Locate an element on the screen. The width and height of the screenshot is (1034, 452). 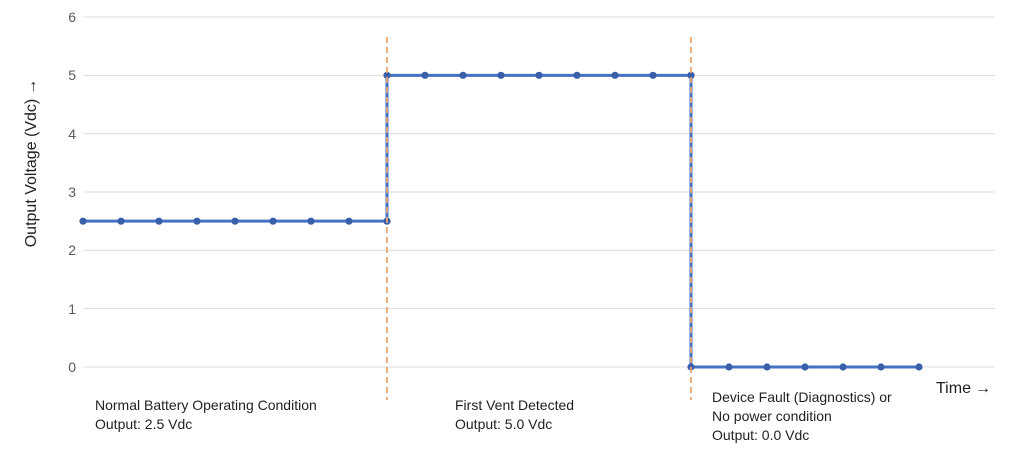
x-axis-title: Time → is located at coordinates (963, 389).